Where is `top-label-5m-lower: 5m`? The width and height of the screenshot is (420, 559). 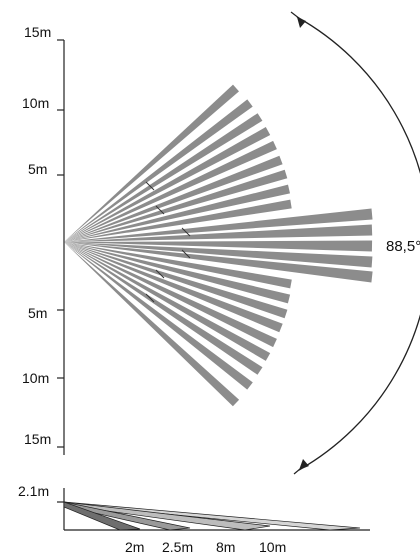 top-label-5m-lower: 5m is located at coordinates (37, 313).